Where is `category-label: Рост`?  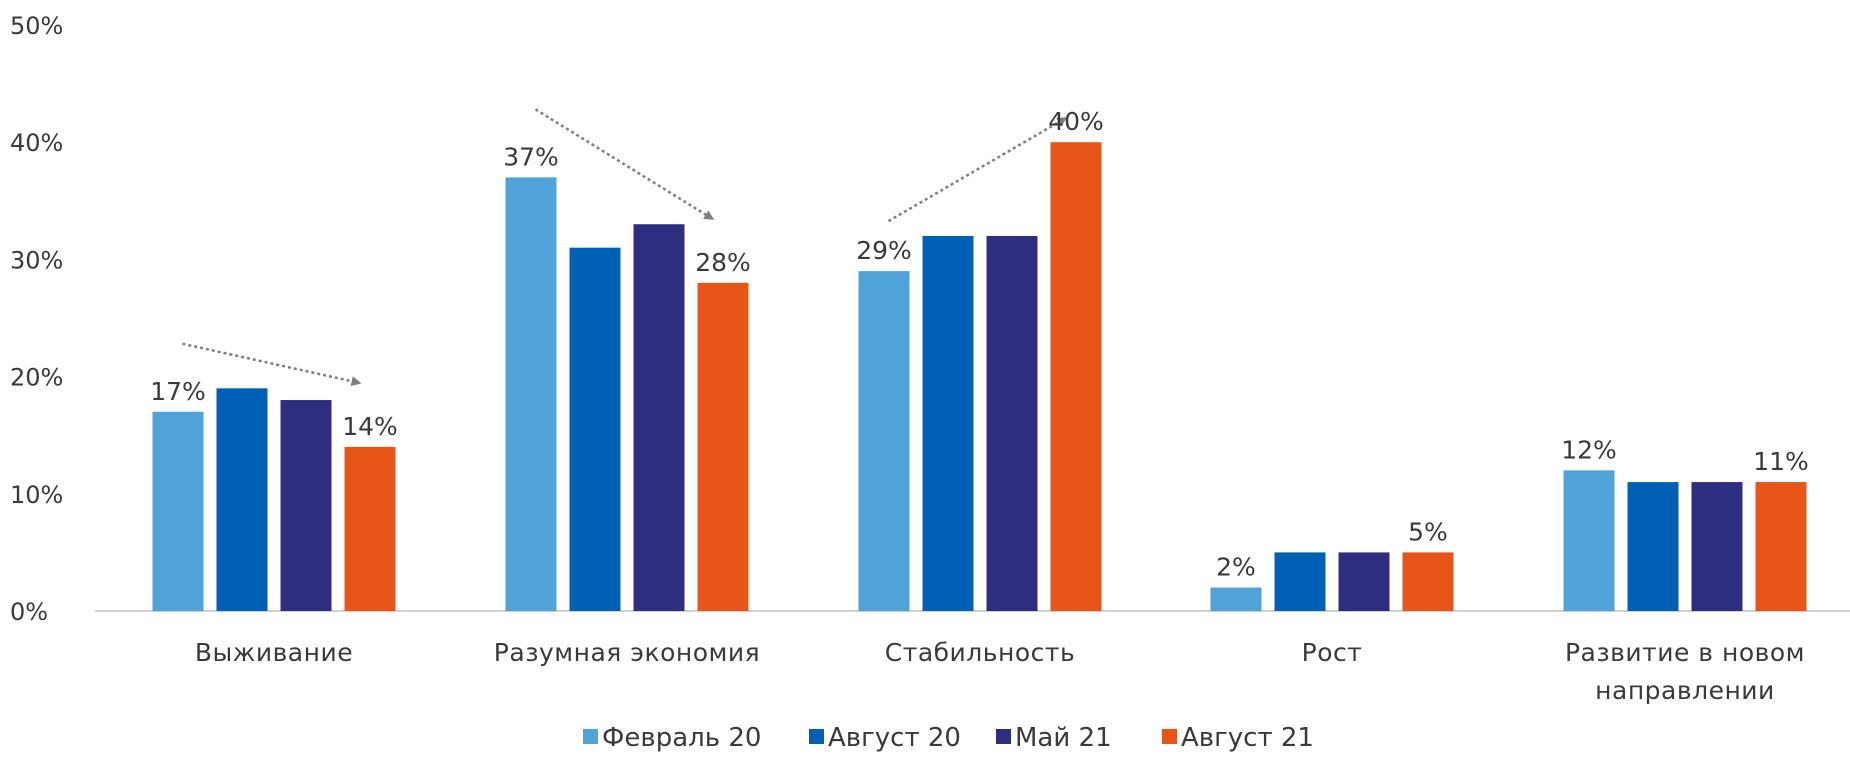
category-label: Рост is located at coordinates (1332, 652).